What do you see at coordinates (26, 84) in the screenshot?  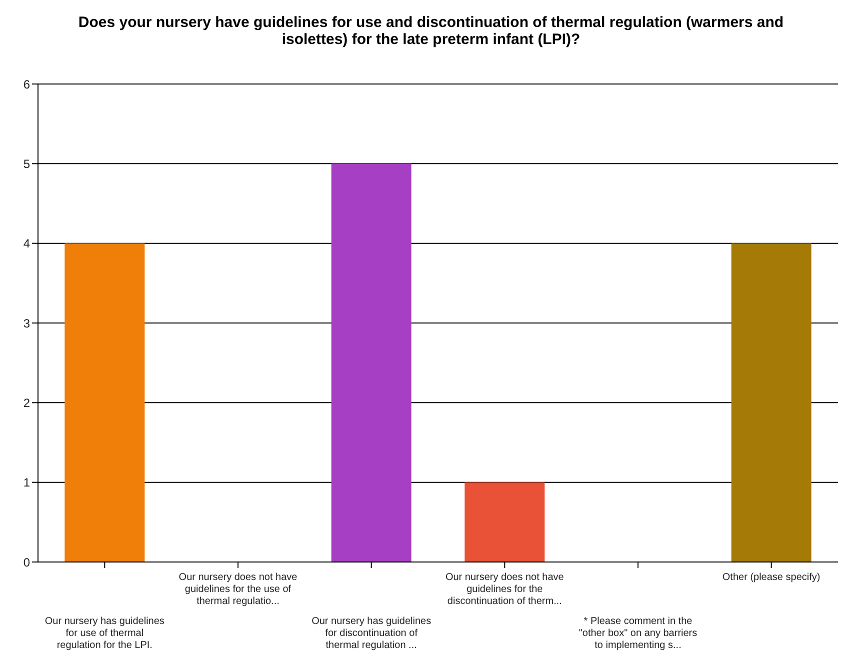 I see `y-tick-label: 6` at bounding box center [26, 84].